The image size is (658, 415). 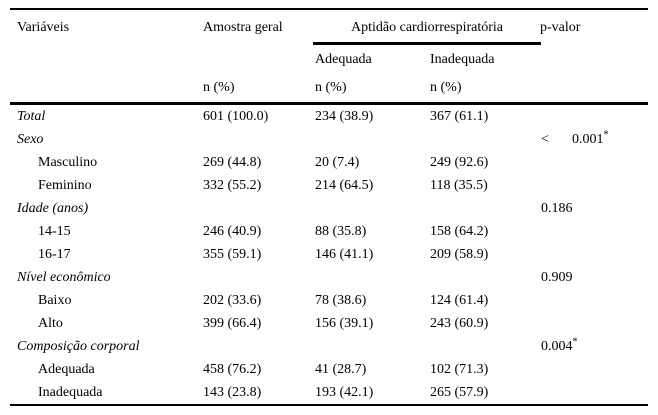 I want to click on table-row: Sexo <0.001*, so click(x=329, y=139).